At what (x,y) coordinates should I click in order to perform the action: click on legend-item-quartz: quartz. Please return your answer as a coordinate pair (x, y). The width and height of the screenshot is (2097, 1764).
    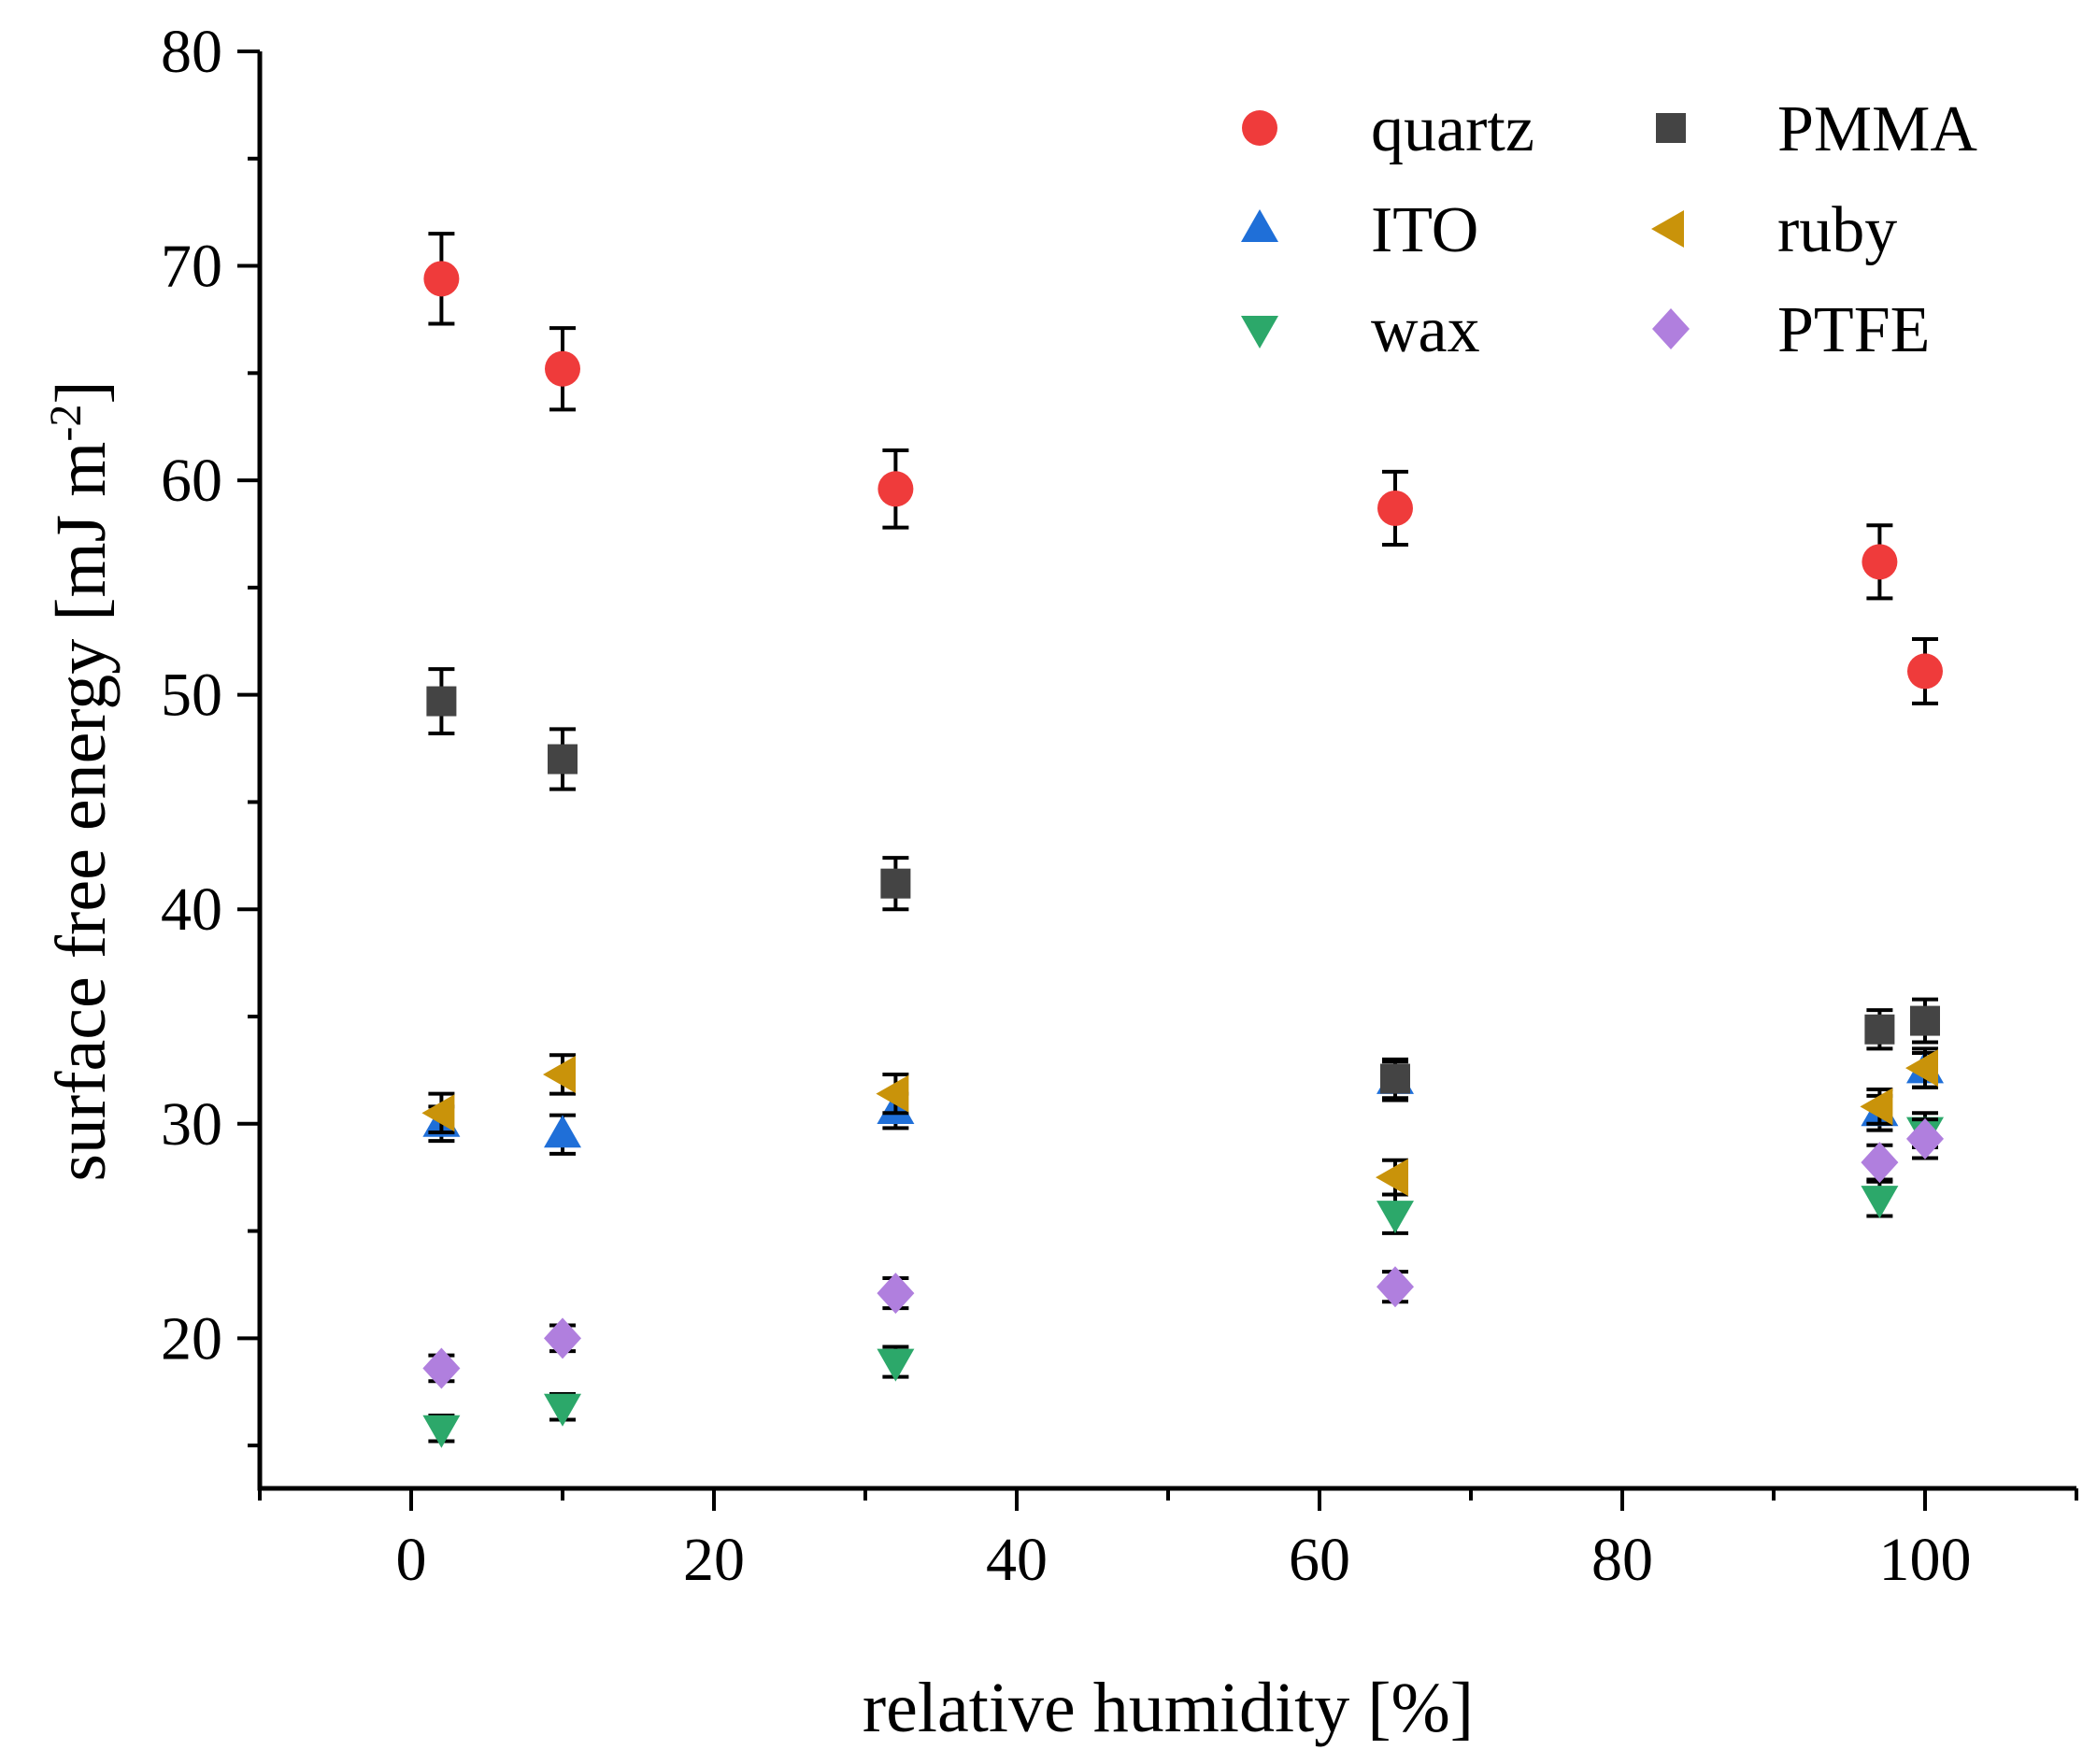
    Looking at the image, I should click on (1388, 129).